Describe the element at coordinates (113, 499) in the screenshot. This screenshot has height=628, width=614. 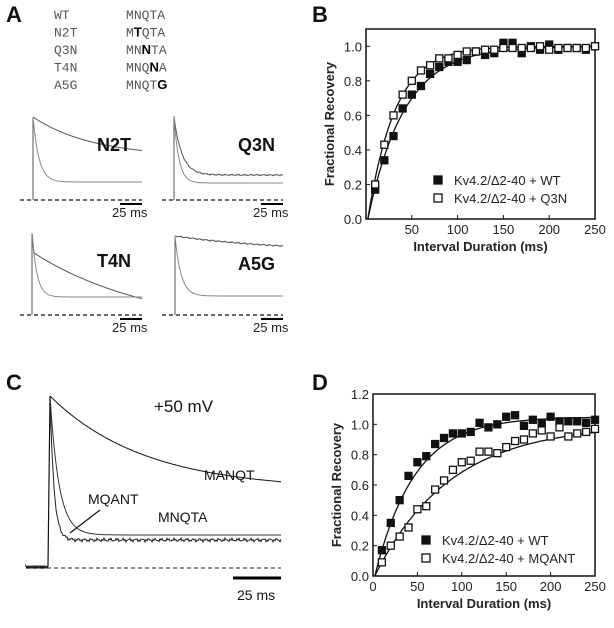
I see `trace-label-mqant: MQANT` at that location.